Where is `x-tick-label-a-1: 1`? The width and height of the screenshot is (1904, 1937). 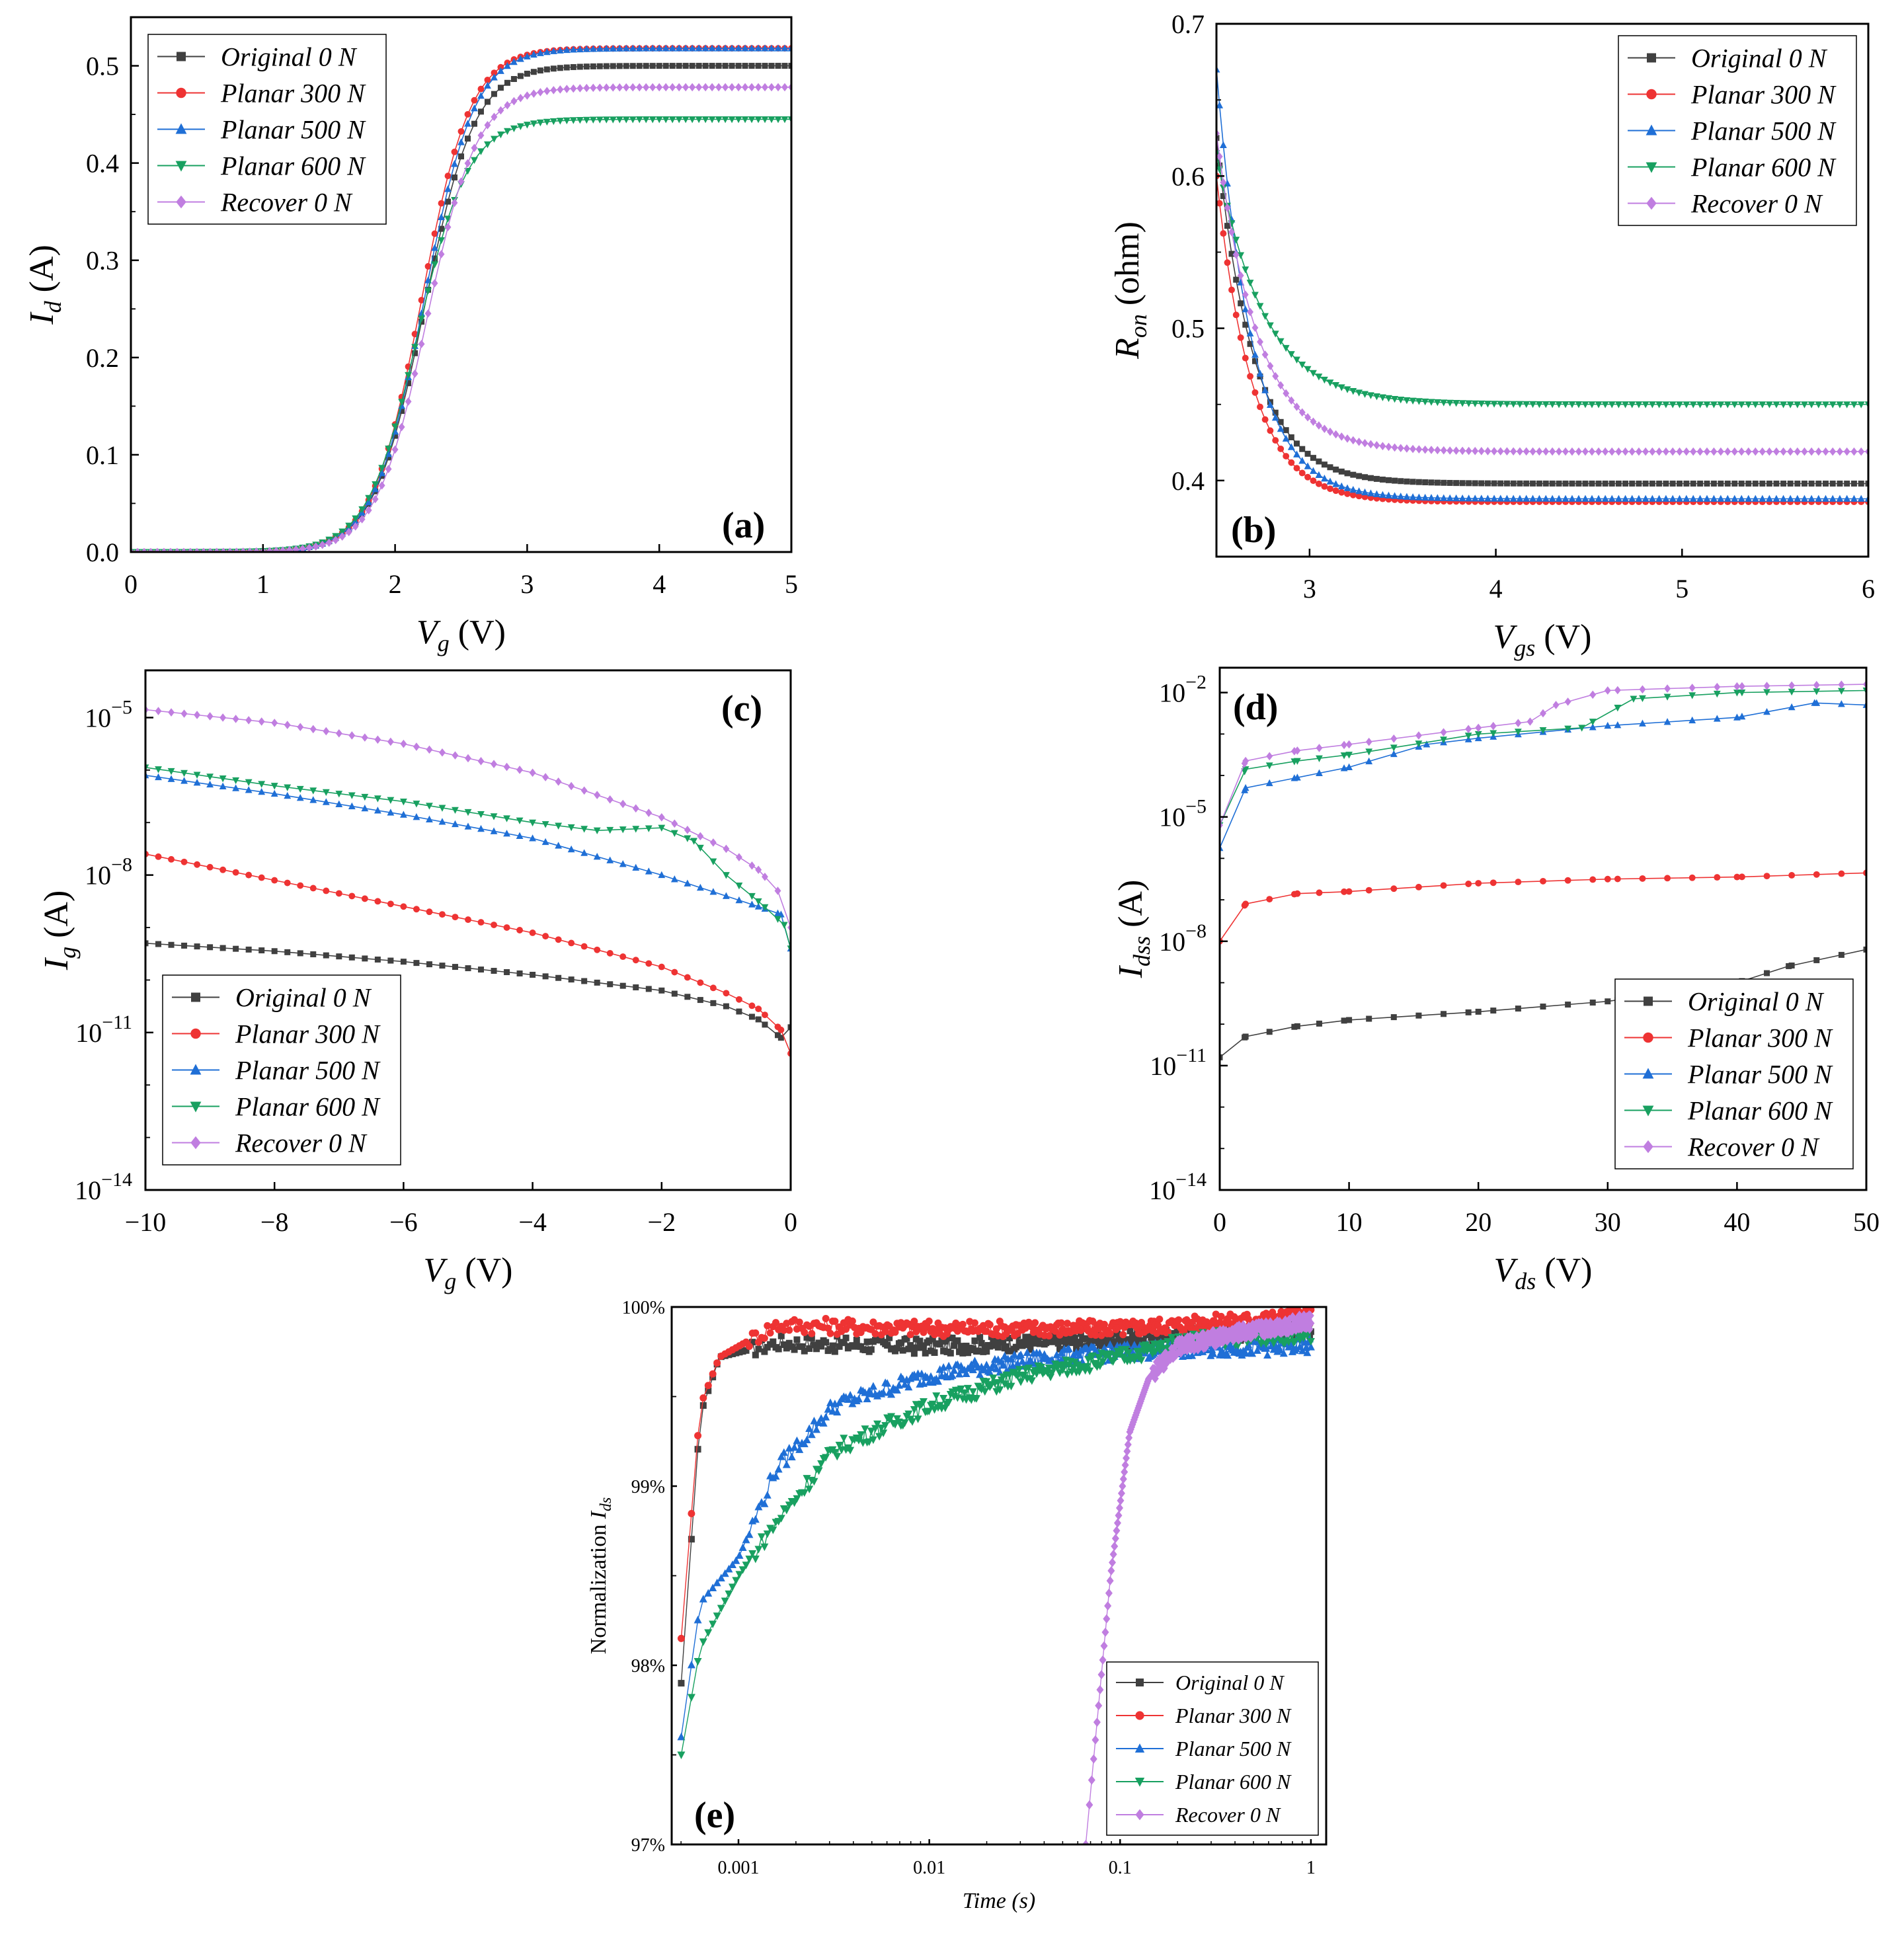 x-tick-label-a-1: 1 is located at coordinates (263, 584).